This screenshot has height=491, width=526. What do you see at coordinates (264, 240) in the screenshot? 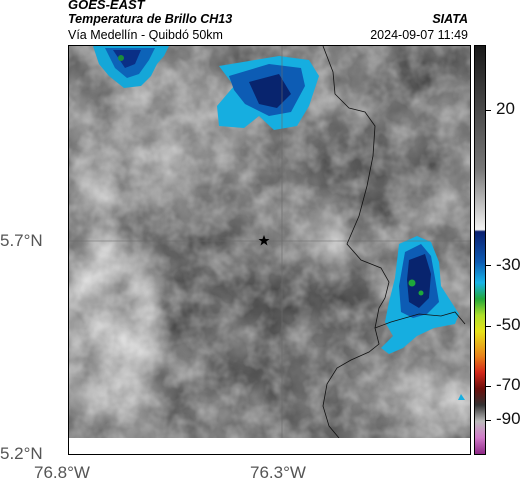
I see `star-marker` at bounding box center [264, 240].